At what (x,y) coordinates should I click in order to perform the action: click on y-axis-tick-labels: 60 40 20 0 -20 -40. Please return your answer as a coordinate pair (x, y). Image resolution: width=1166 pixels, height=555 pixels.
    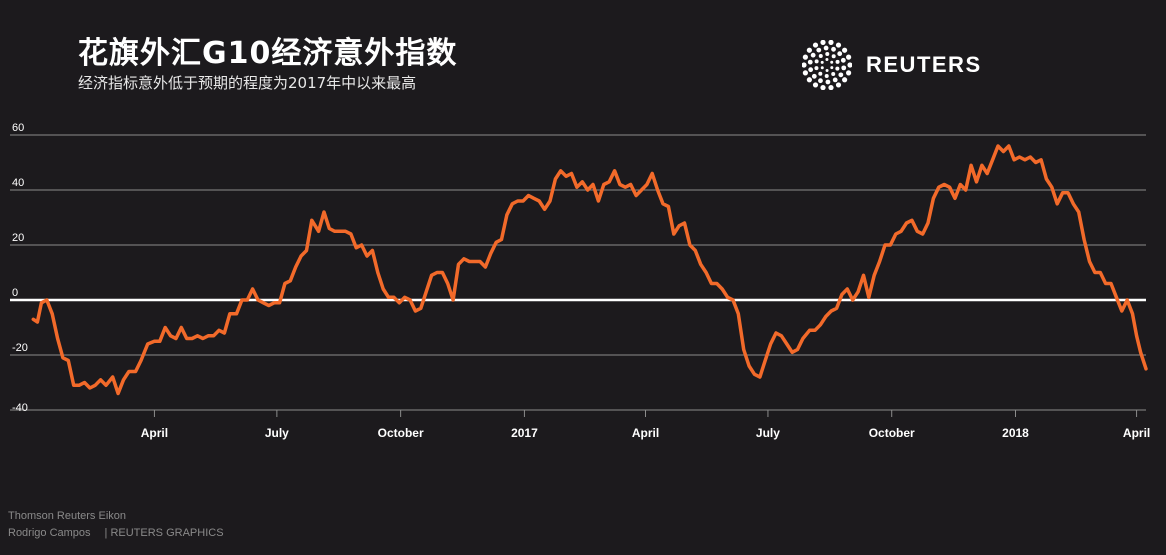
    Looking at the image, I should click on (20, 268).